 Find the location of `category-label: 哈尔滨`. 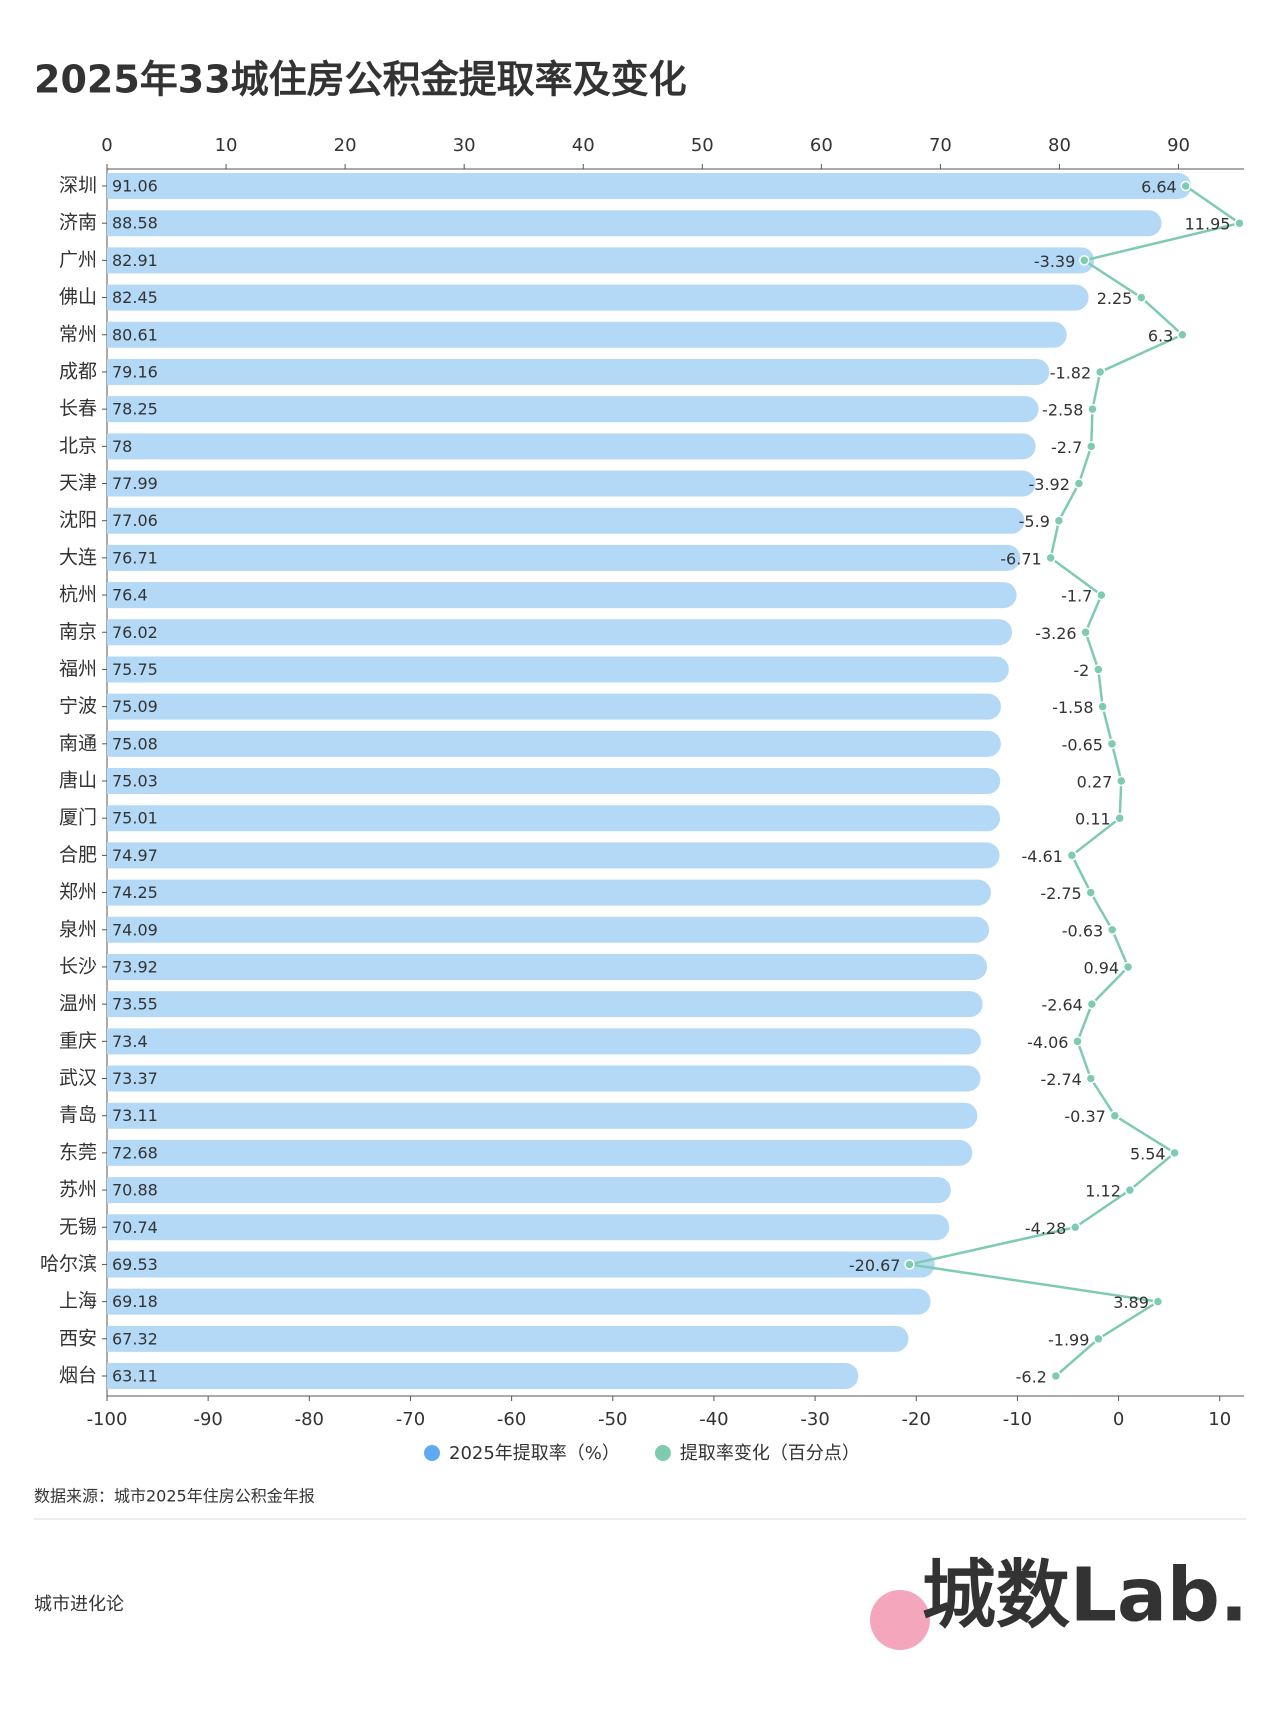

category-label: 哈尔滨 is located at coordinates (68, 1264).